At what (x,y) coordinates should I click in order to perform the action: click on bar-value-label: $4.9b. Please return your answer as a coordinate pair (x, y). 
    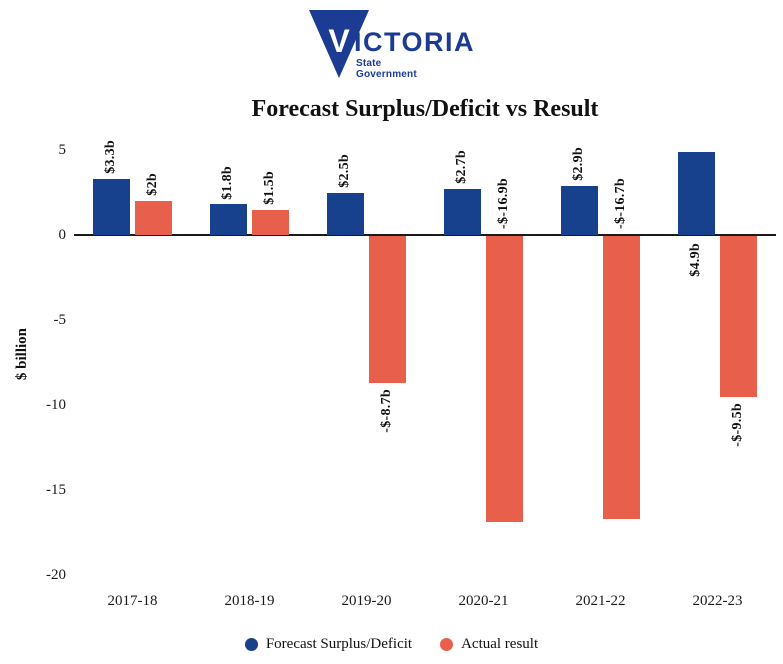
    Looking at the image, I should click on (695, 260).